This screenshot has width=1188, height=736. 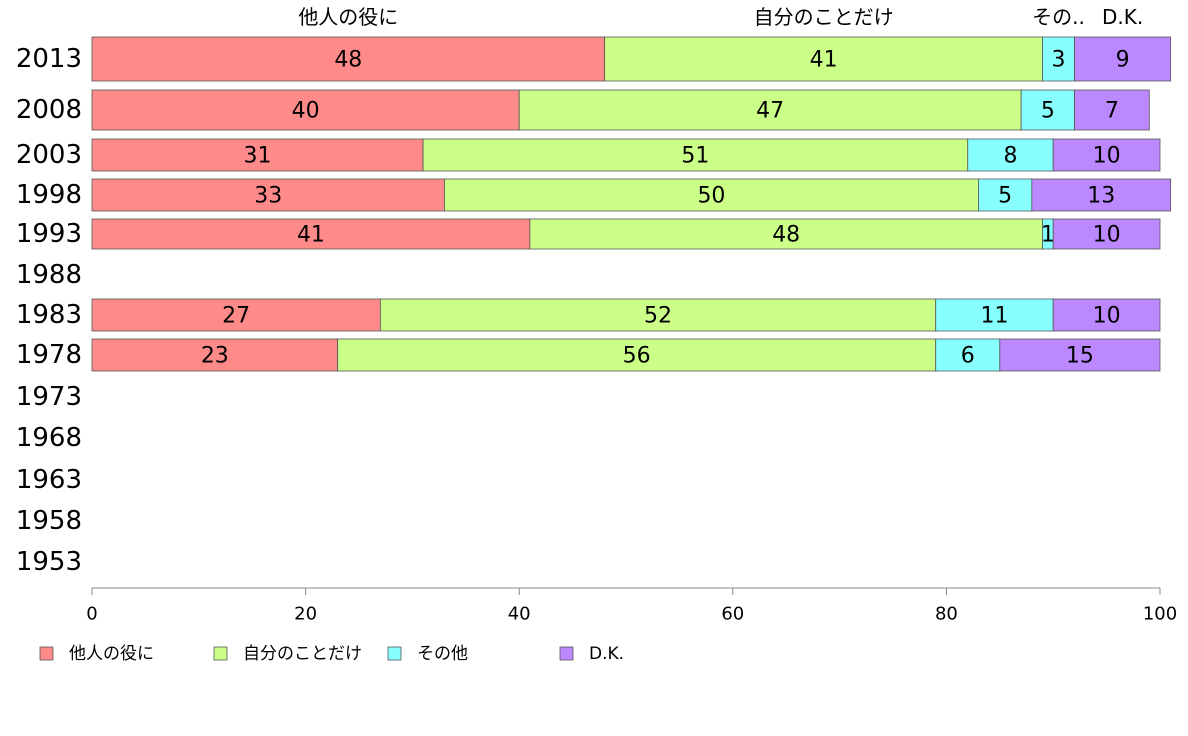 I want to click on data-label-2008-series-2: 5, so click(x=1048, y=111).